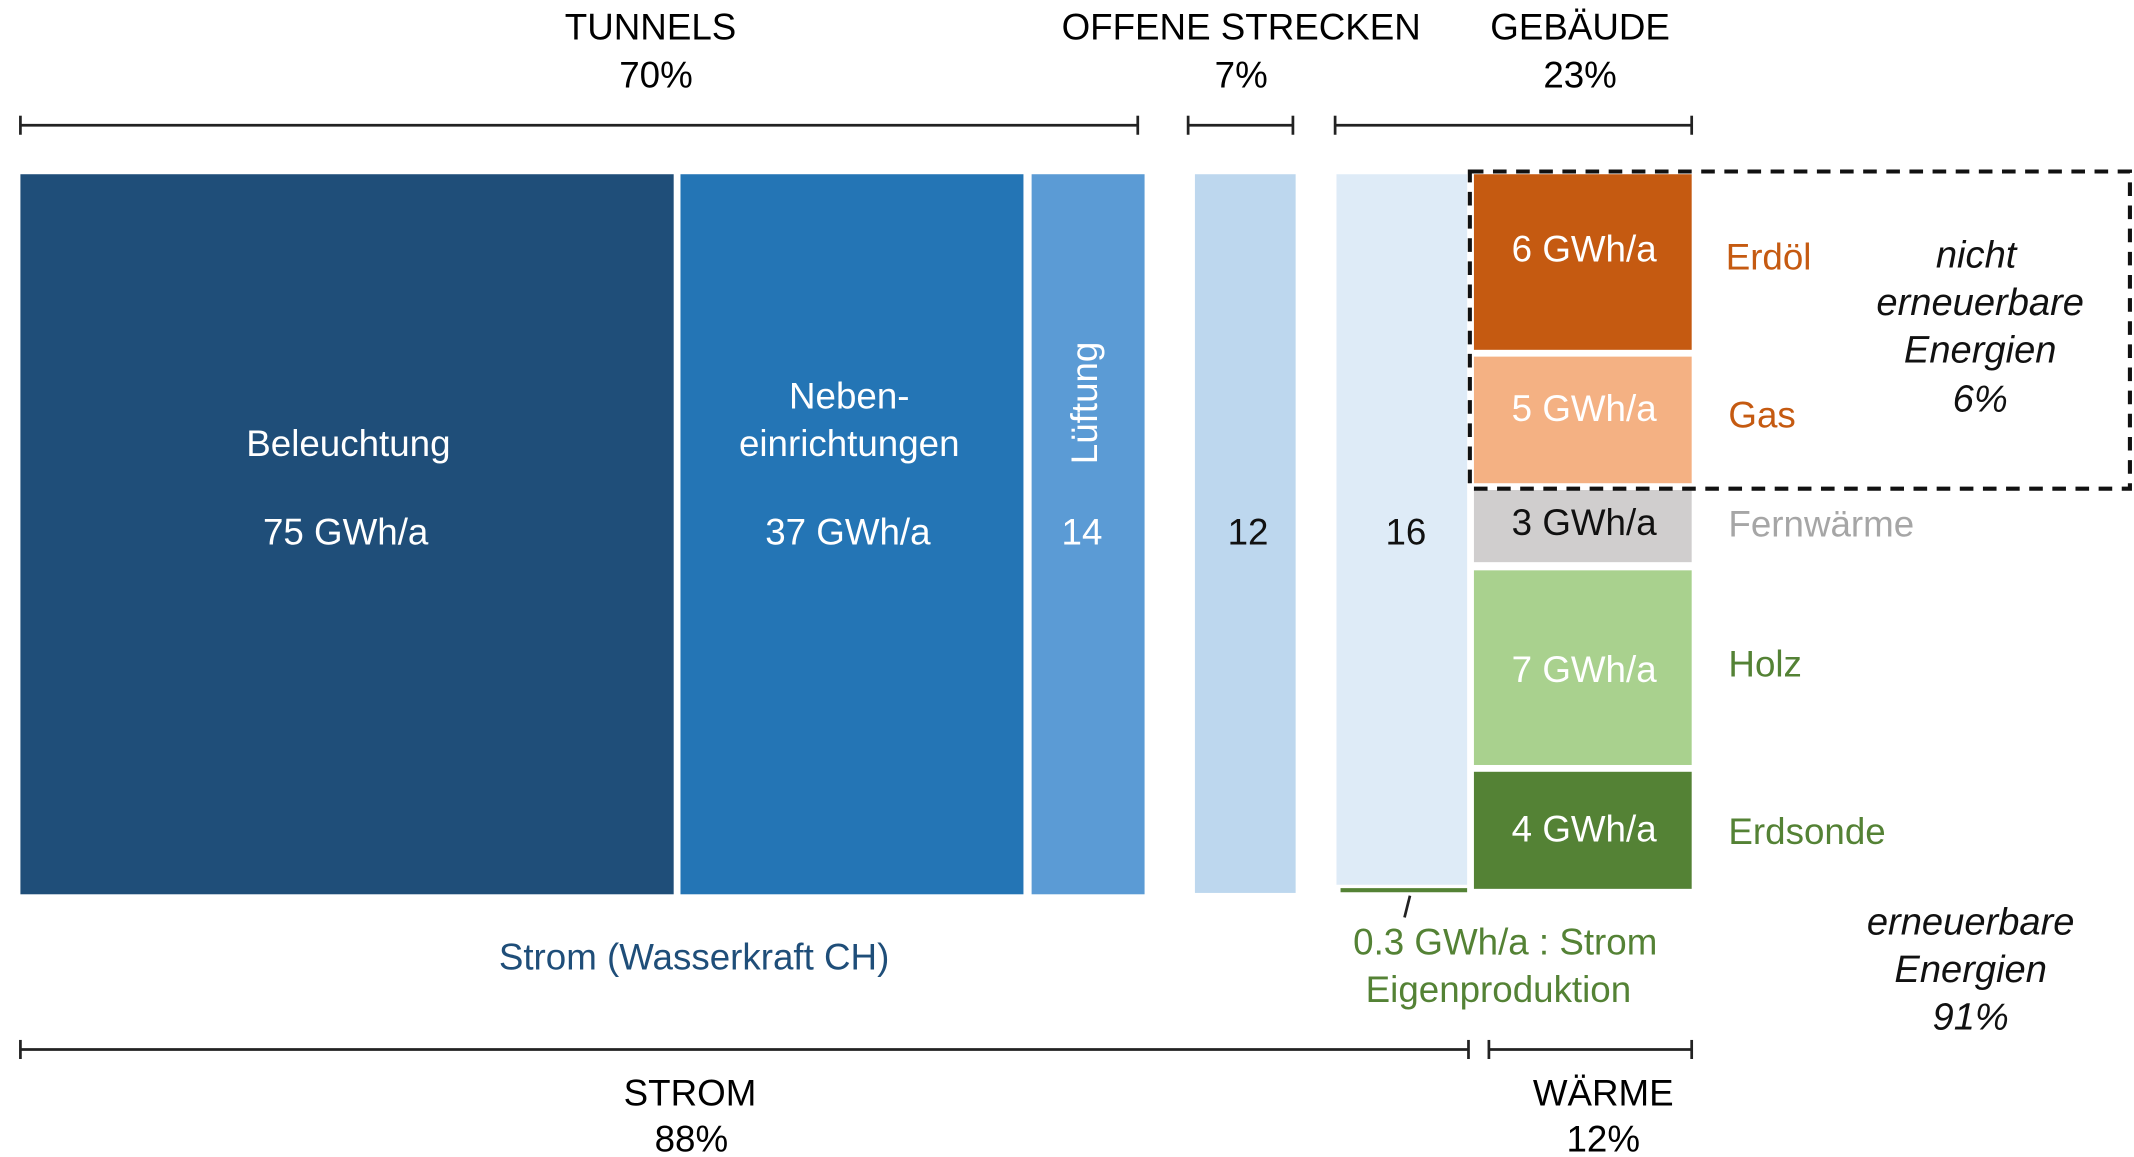 The height and width of the screenshot is (1157, 2134). What do you see at coordinates (848, 532) in the screenshot?
I see `block-value: 37 GWh/a` at bounding box center [848, 532].